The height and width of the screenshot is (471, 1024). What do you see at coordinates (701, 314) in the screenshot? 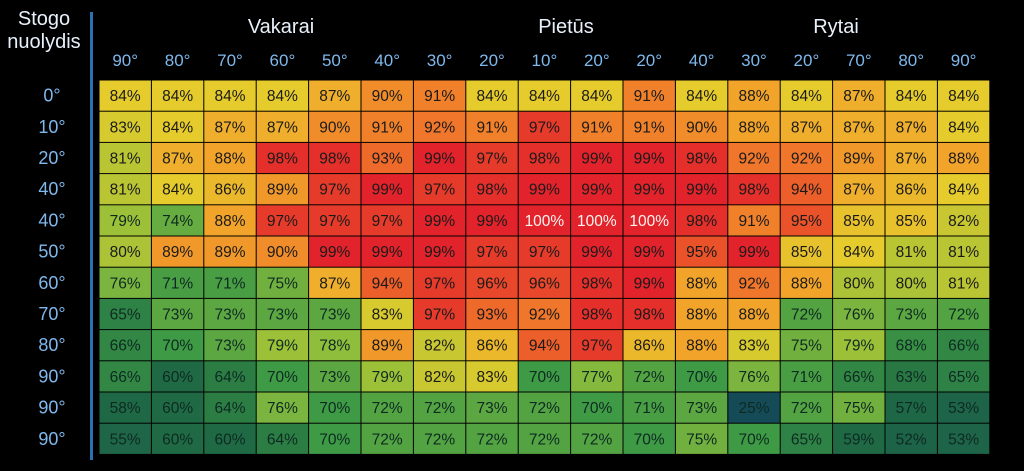
I see `heatmap-cell-r7-c11` at bounding box center [701, 314].